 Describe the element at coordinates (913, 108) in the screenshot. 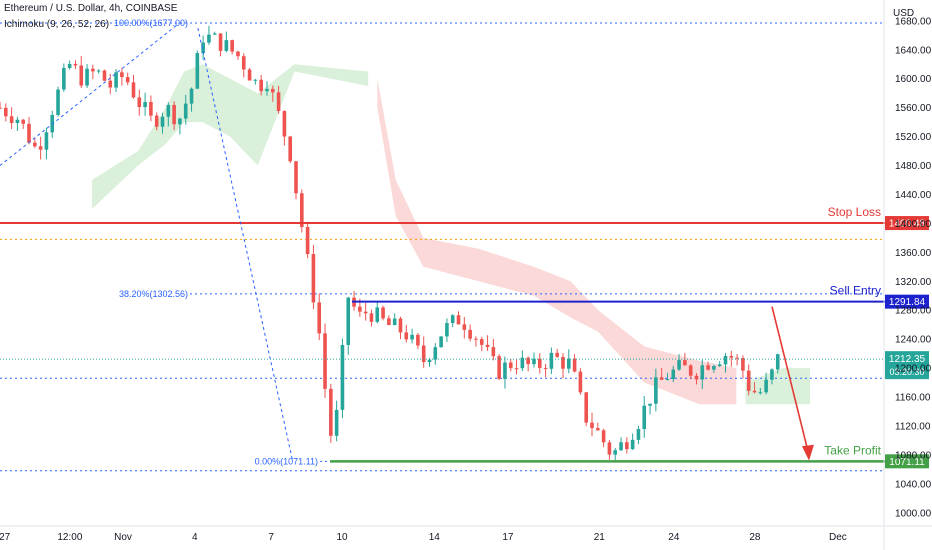

I see `price-tick-label: 1560.00` at that location.